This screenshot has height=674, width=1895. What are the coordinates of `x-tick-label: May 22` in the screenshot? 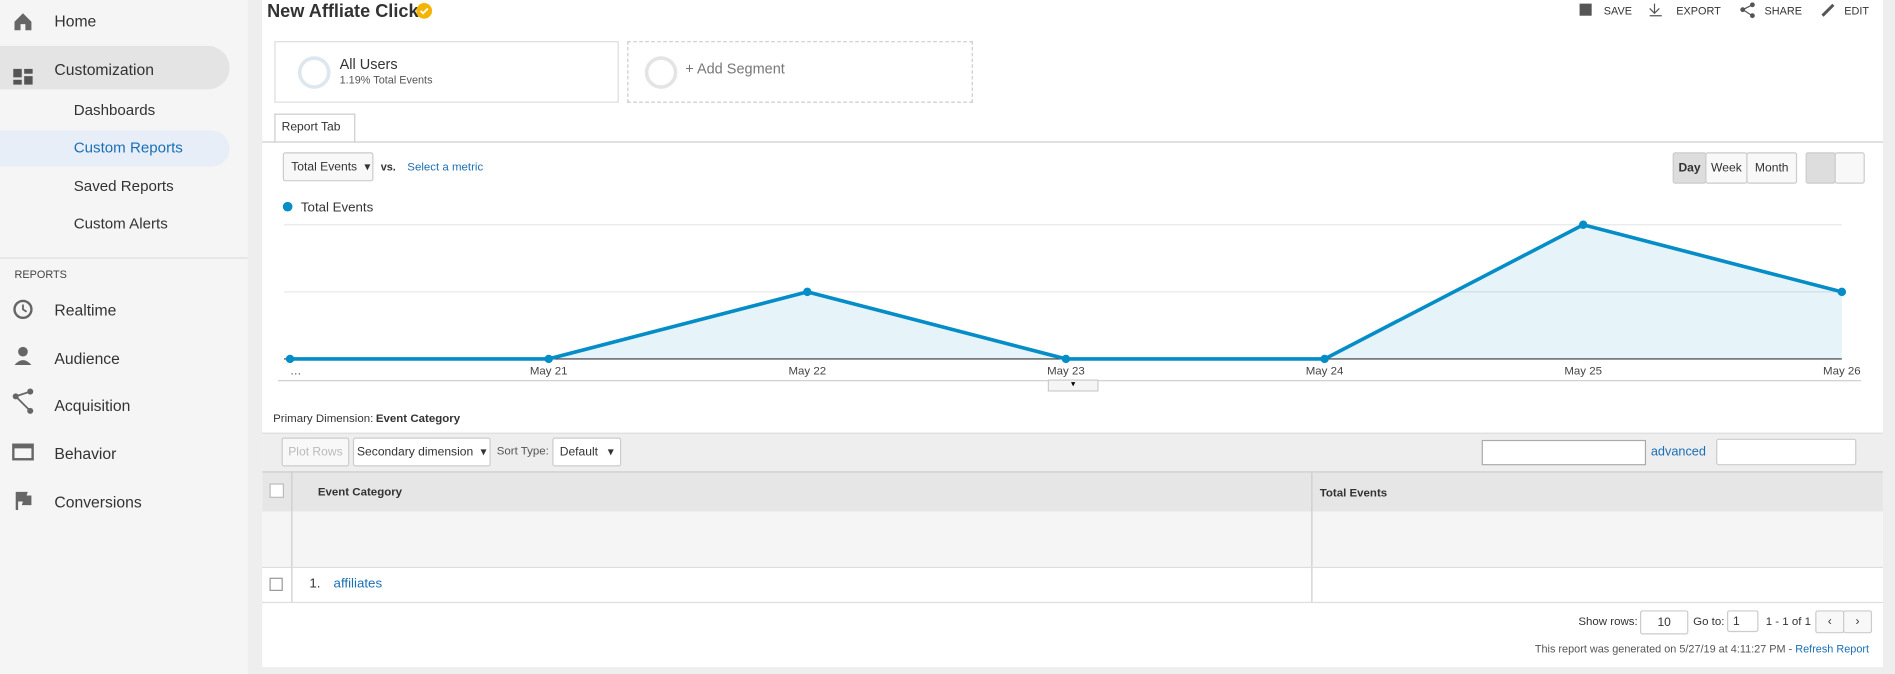 It's located at (807, 372).